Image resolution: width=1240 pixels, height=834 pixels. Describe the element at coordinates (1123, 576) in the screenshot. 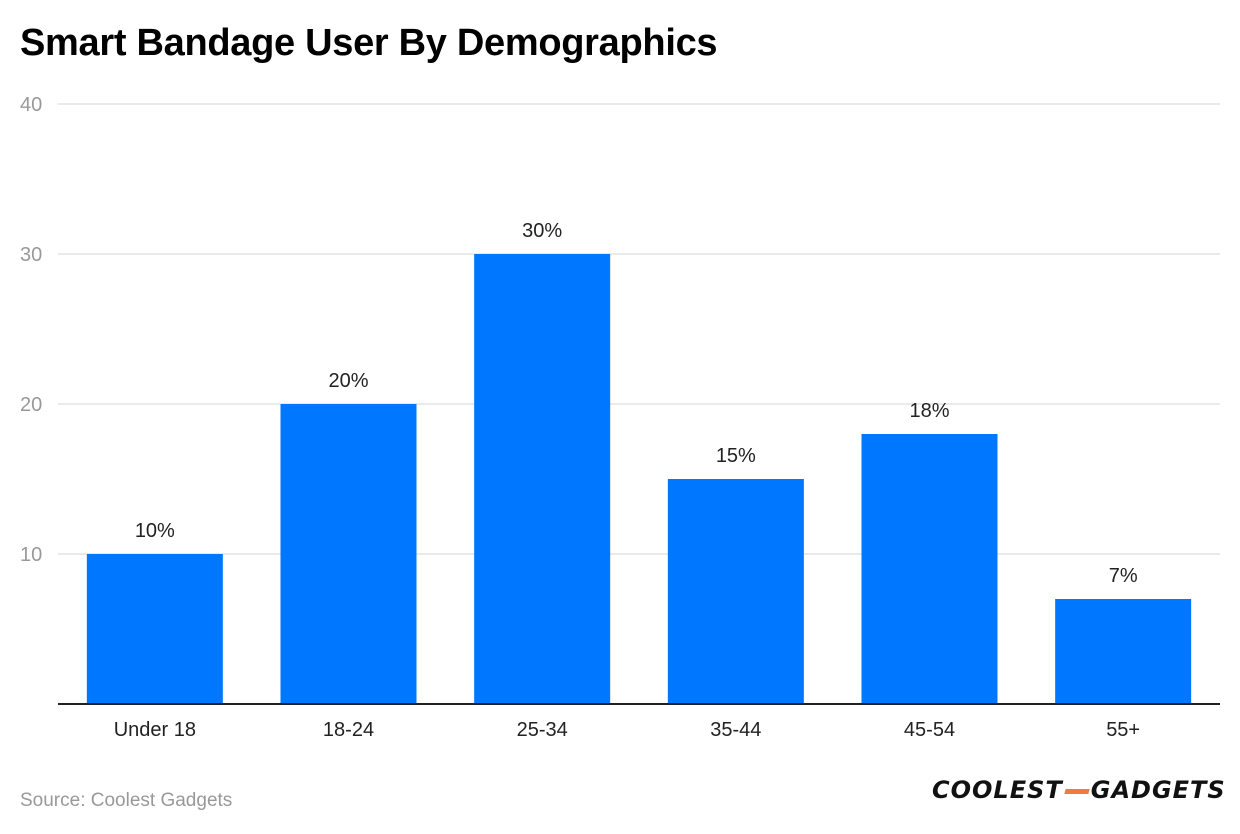

I see `data-label: 7%` at that location.